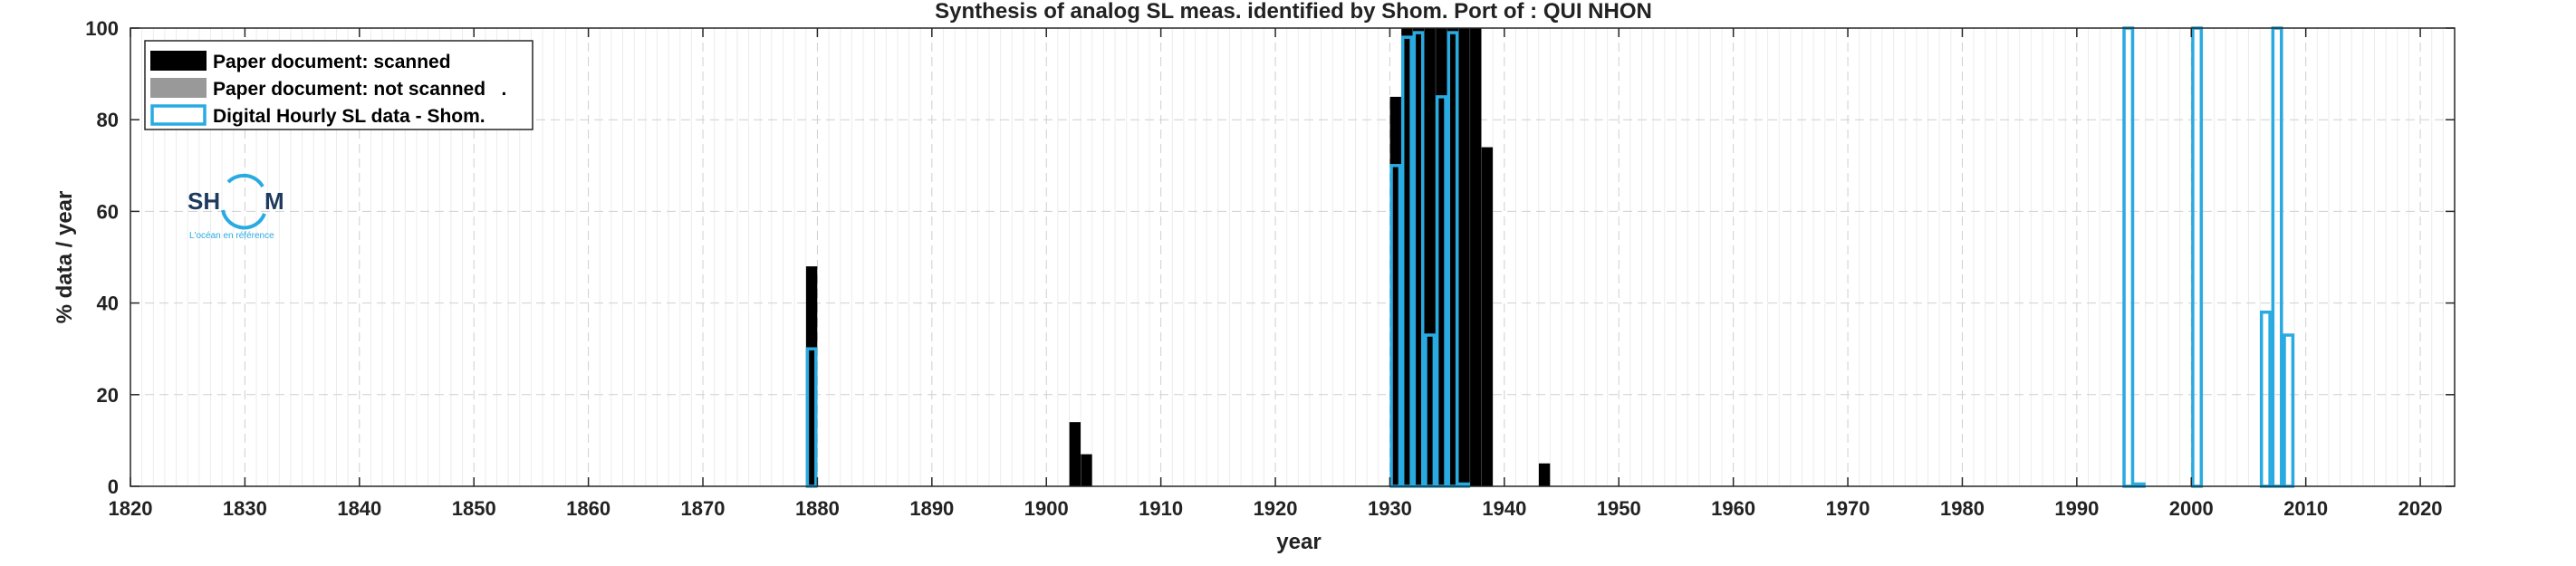  Describe the element at coordinates (178, 115) in the screenshot. I see `legend-swatch-digital` at that location.